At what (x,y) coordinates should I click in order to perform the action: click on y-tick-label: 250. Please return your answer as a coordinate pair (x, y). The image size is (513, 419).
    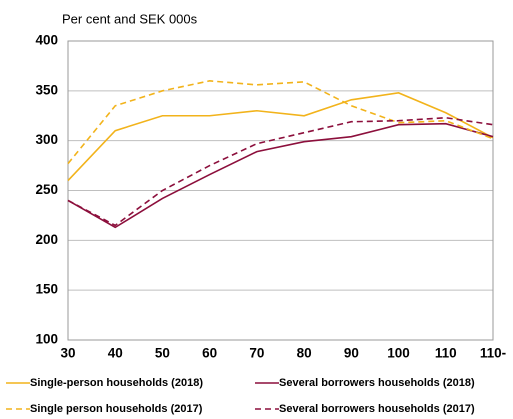
    Looking at the image, I should click on (46, 189).